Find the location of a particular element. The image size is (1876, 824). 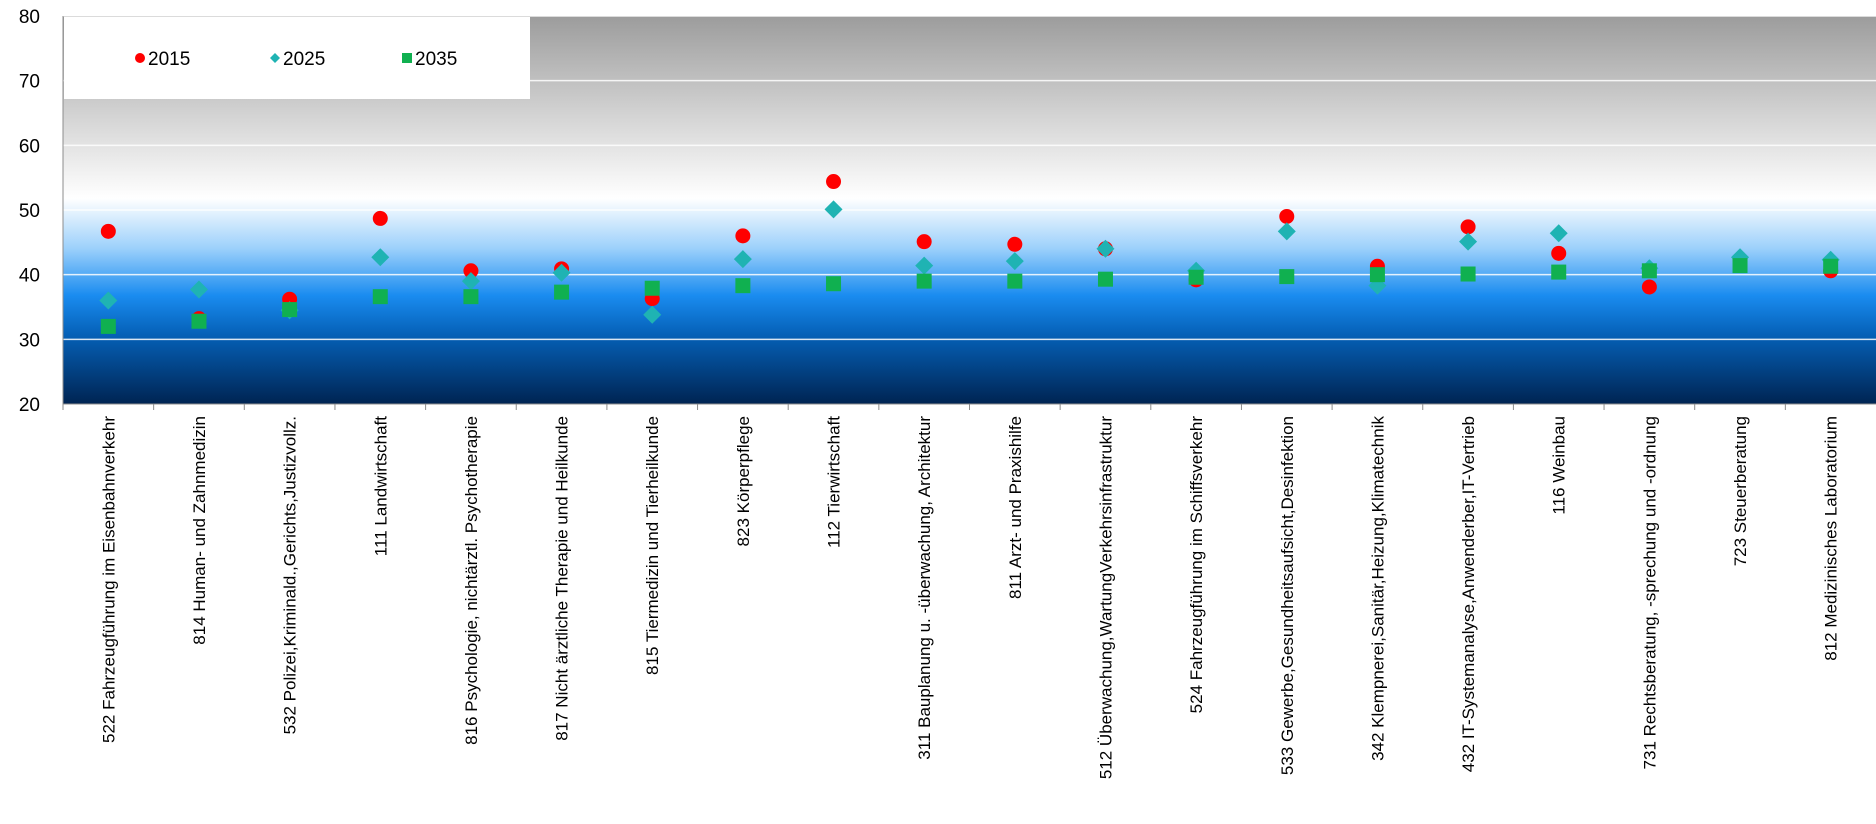

x-category-label: 112 Tierwirtschaft is located at coordinates (834, 482).